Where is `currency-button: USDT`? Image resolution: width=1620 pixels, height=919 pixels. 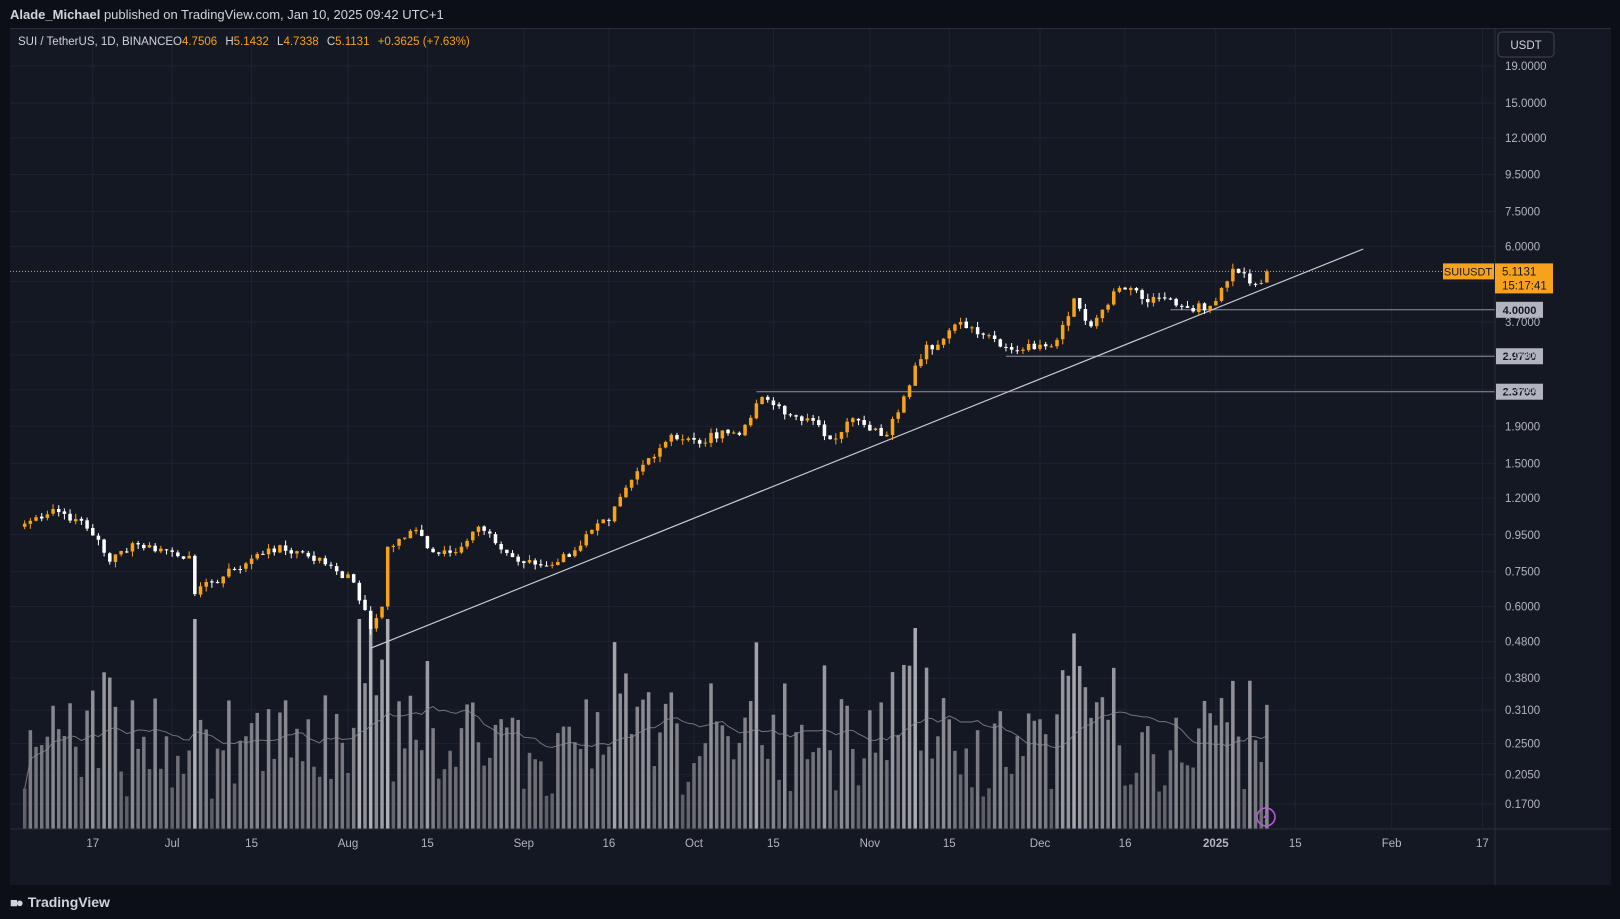 currency-button: USDT is located at coordinates (1526, 44).